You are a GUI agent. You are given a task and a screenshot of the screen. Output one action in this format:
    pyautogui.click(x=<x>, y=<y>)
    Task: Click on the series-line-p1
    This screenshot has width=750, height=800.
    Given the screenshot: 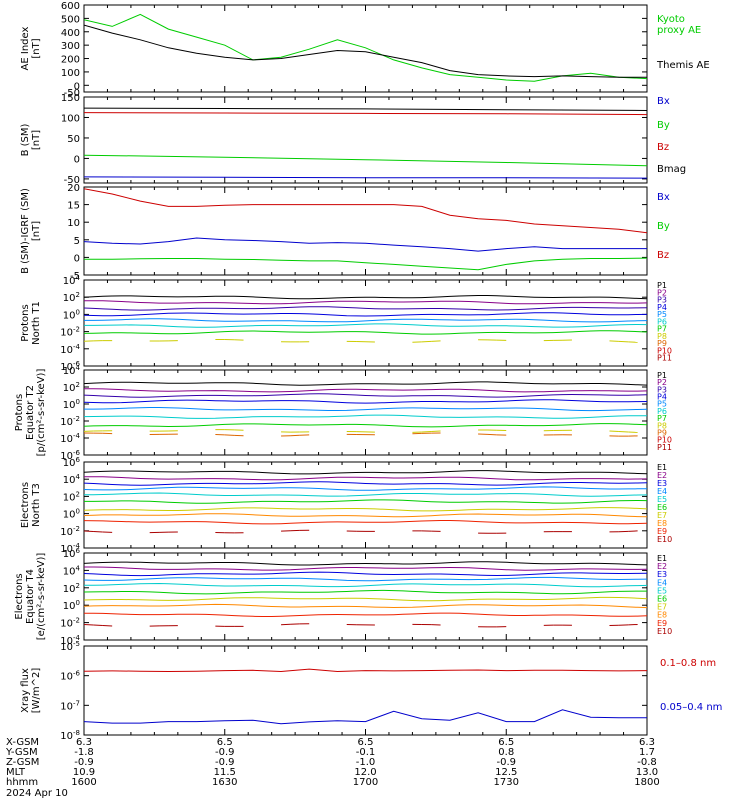 What is the action you would take?
    pyautogui.click(x=365, y=297)
    